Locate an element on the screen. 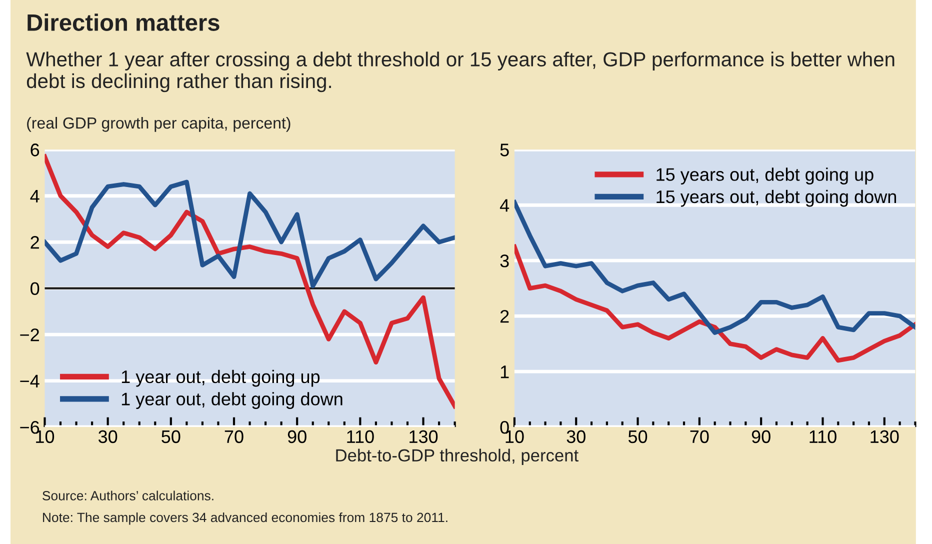 The height and width of the screenshot is (544, 932). legend-label: 15 years out, debt going up is located at coordinates (765, 176).